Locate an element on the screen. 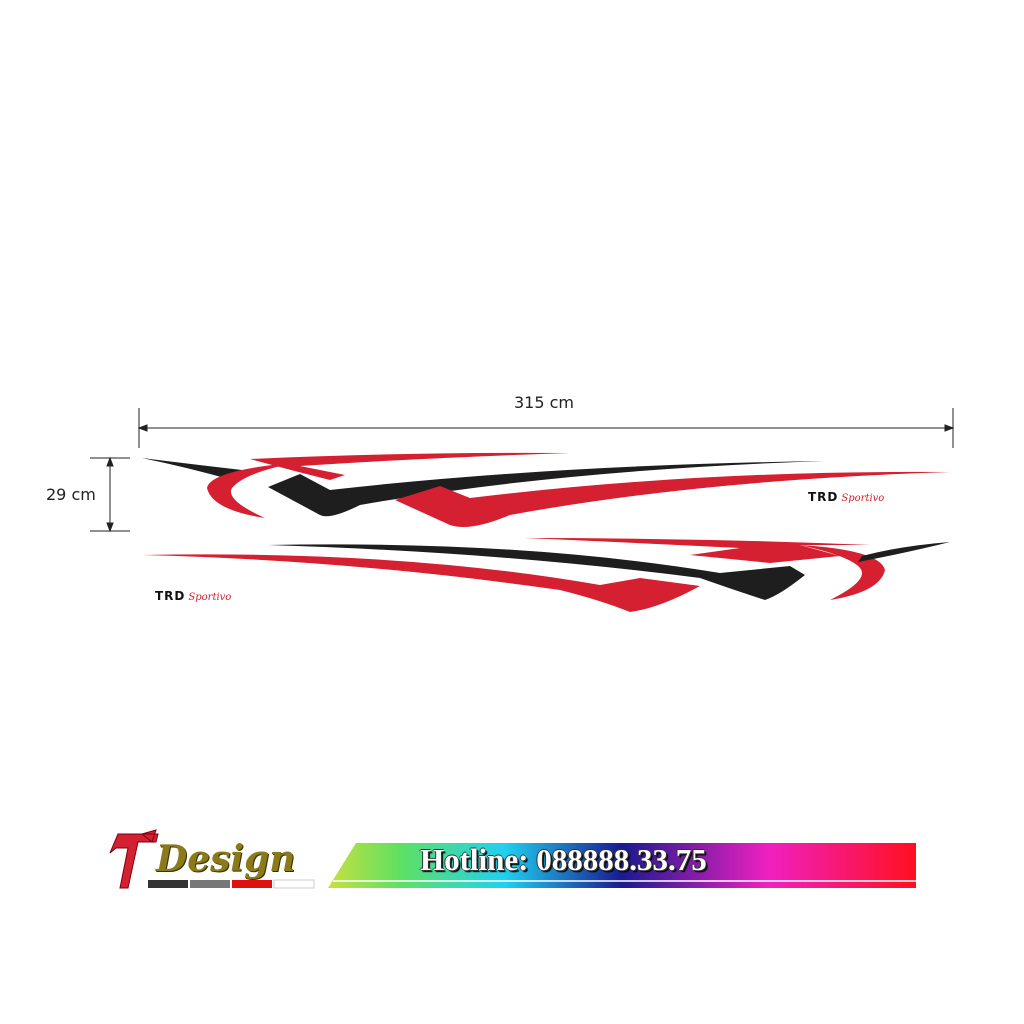  top-decal is located at coordinates (546, 490).